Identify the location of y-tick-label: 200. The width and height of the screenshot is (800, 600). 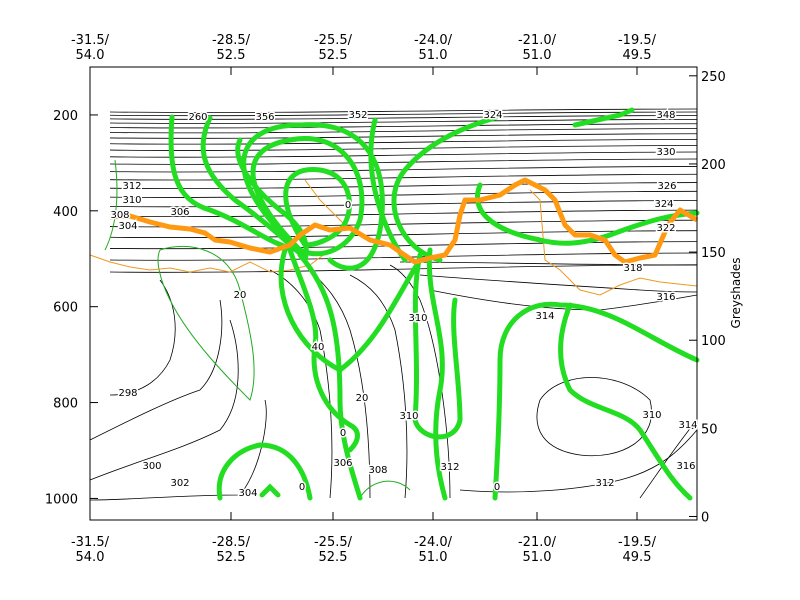
(65, 116).